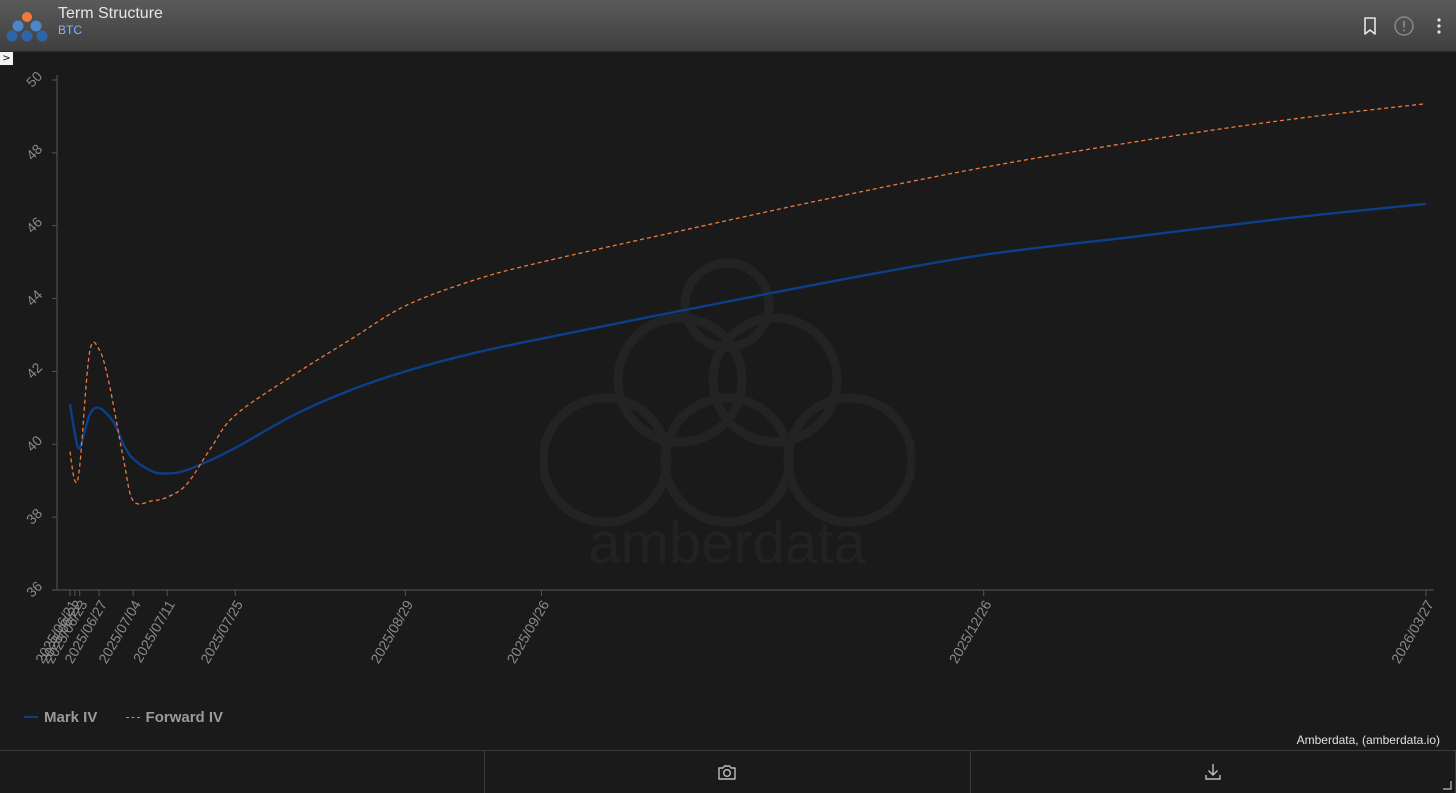 Image resolution: width=1456 pixels, height=793 pixels. What do you see at coordinates (1447, 785) in the screenshot?
I see `resize-handle-icon` at bounding box center [1447, 785].